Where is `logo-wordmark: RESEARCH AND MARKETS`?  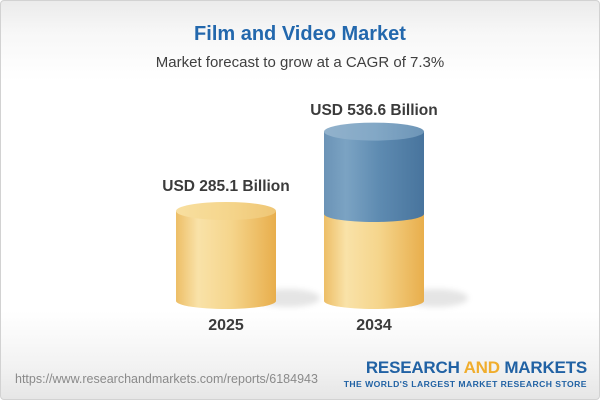
logo-wordmark: RESEARCH AND MARKETS is located at coordinates (465, 368).